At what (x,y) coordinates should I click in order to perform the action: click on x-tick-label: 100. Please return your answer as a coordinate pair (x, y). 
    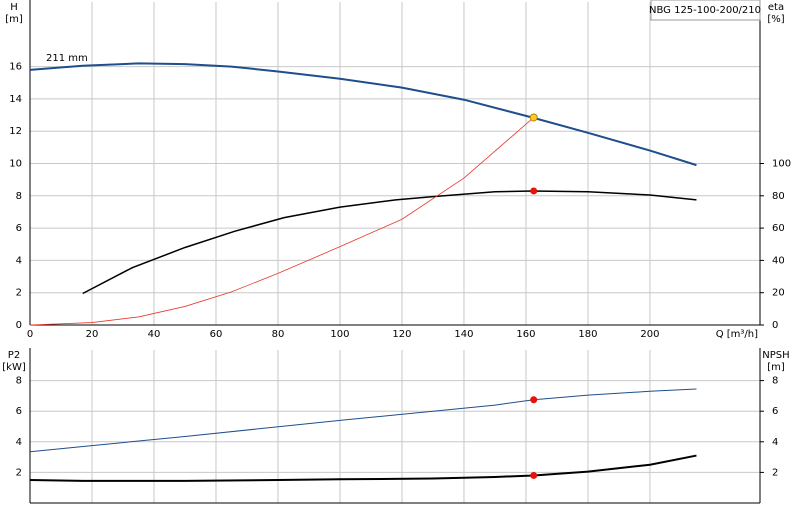
    Looking at the image, I should click on (339, 334).